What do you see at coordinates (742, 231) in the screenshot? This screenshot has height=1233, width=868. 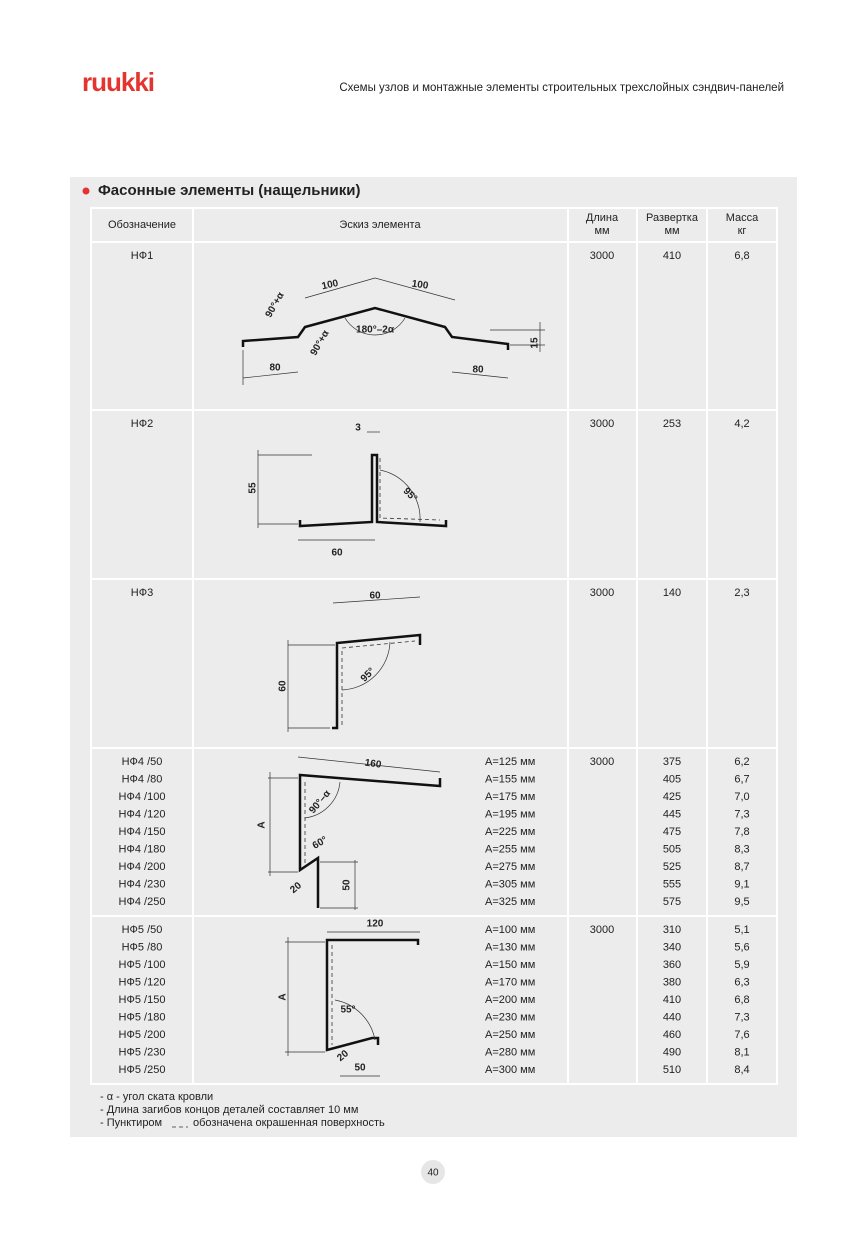 I see `column-unit: кг` at bounding box center [742, 231].